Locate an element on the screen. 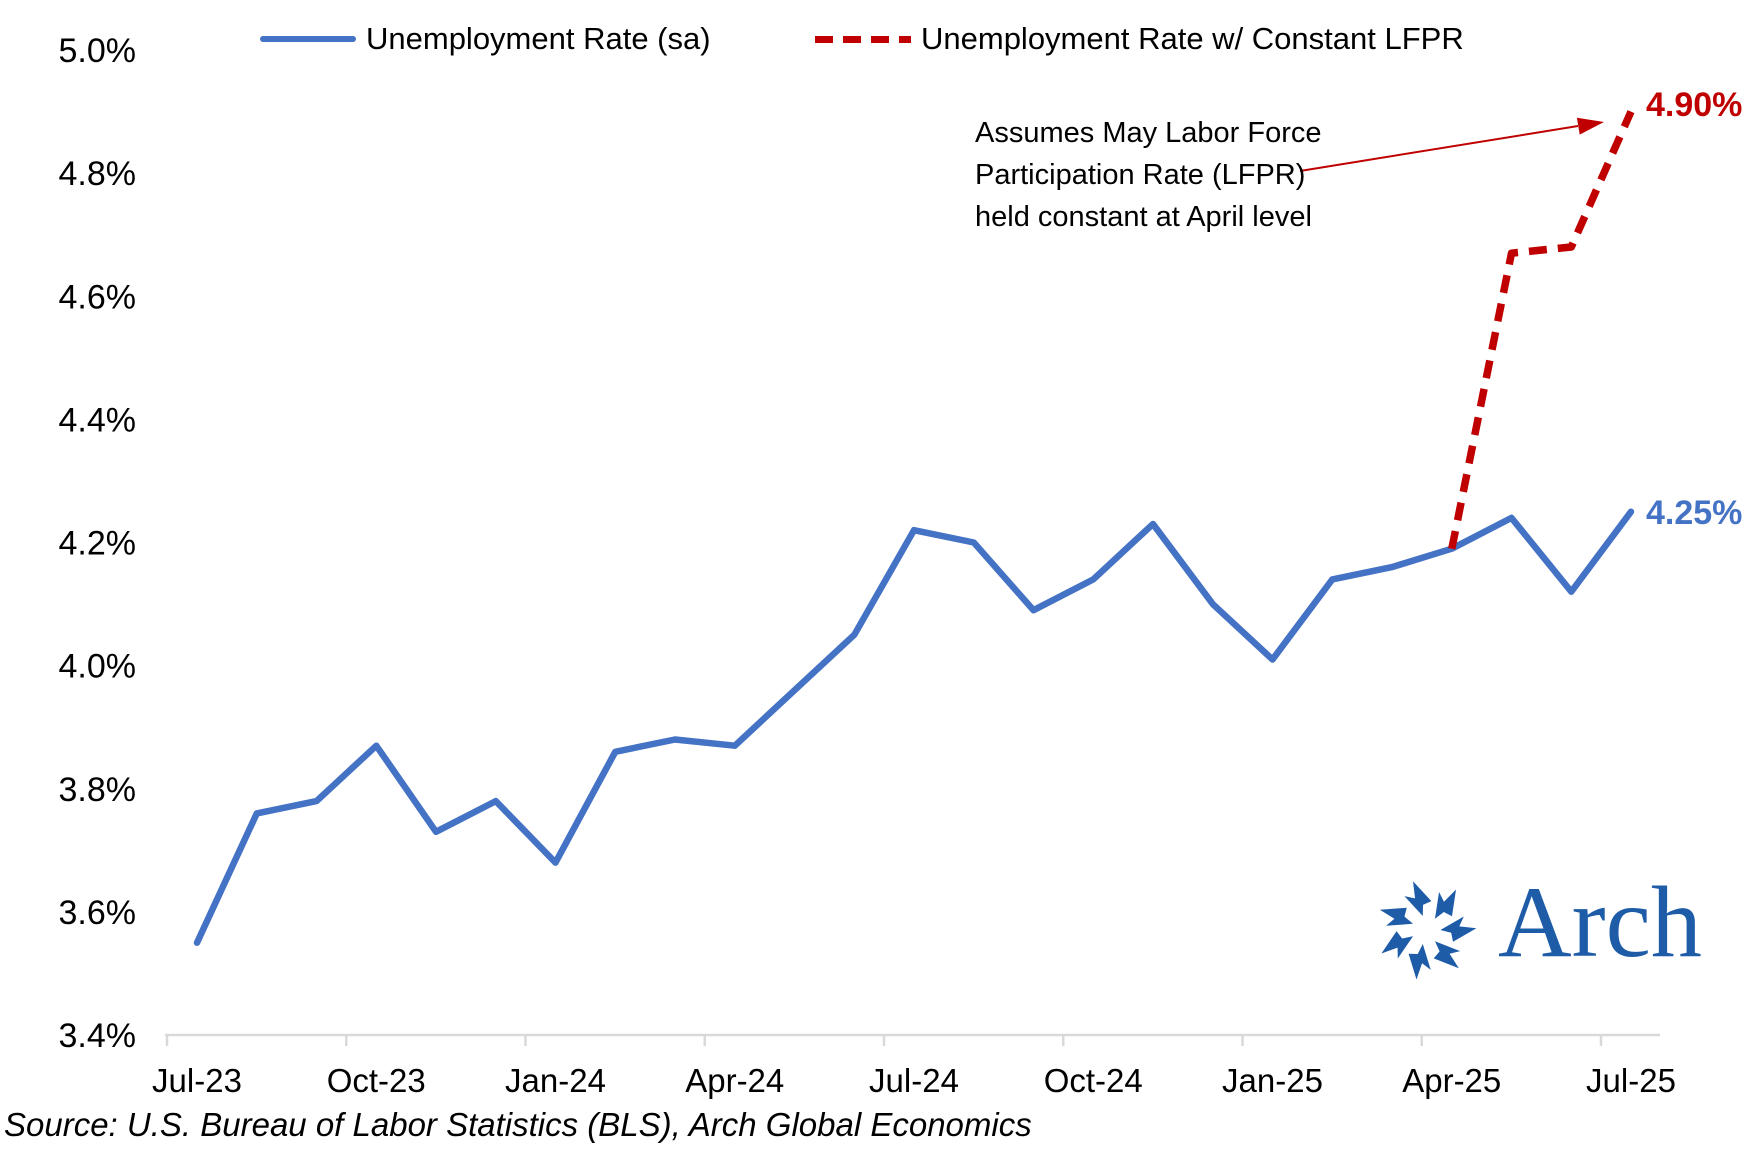  legend-item-unemployment-rate: Unemployment Rate (sa) is located at coordinates (485, 39).